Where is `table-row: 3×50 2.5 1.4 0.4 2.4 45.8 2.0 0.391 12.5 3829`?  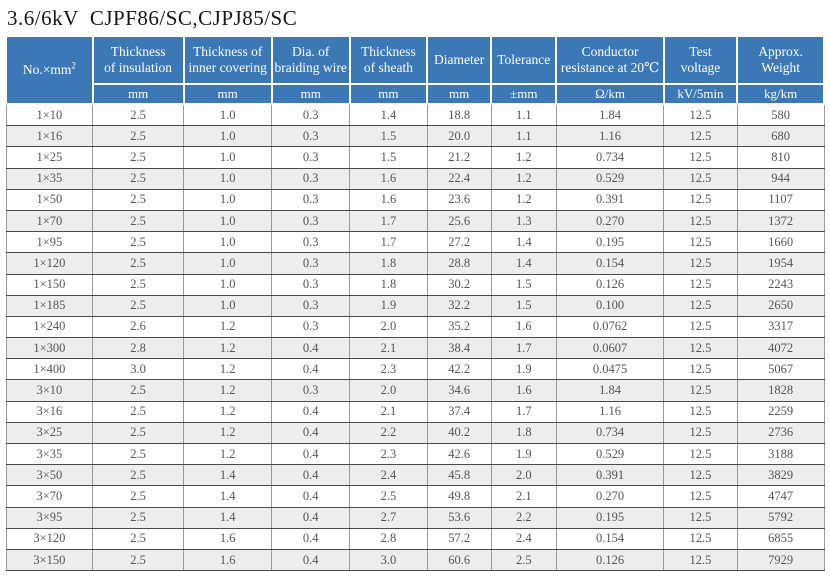 table-row: 3×50 2.5 1.4 0.4 2.4 45.8 2.0 0.391 12.5 3829 is located at coordinates (415, 475).